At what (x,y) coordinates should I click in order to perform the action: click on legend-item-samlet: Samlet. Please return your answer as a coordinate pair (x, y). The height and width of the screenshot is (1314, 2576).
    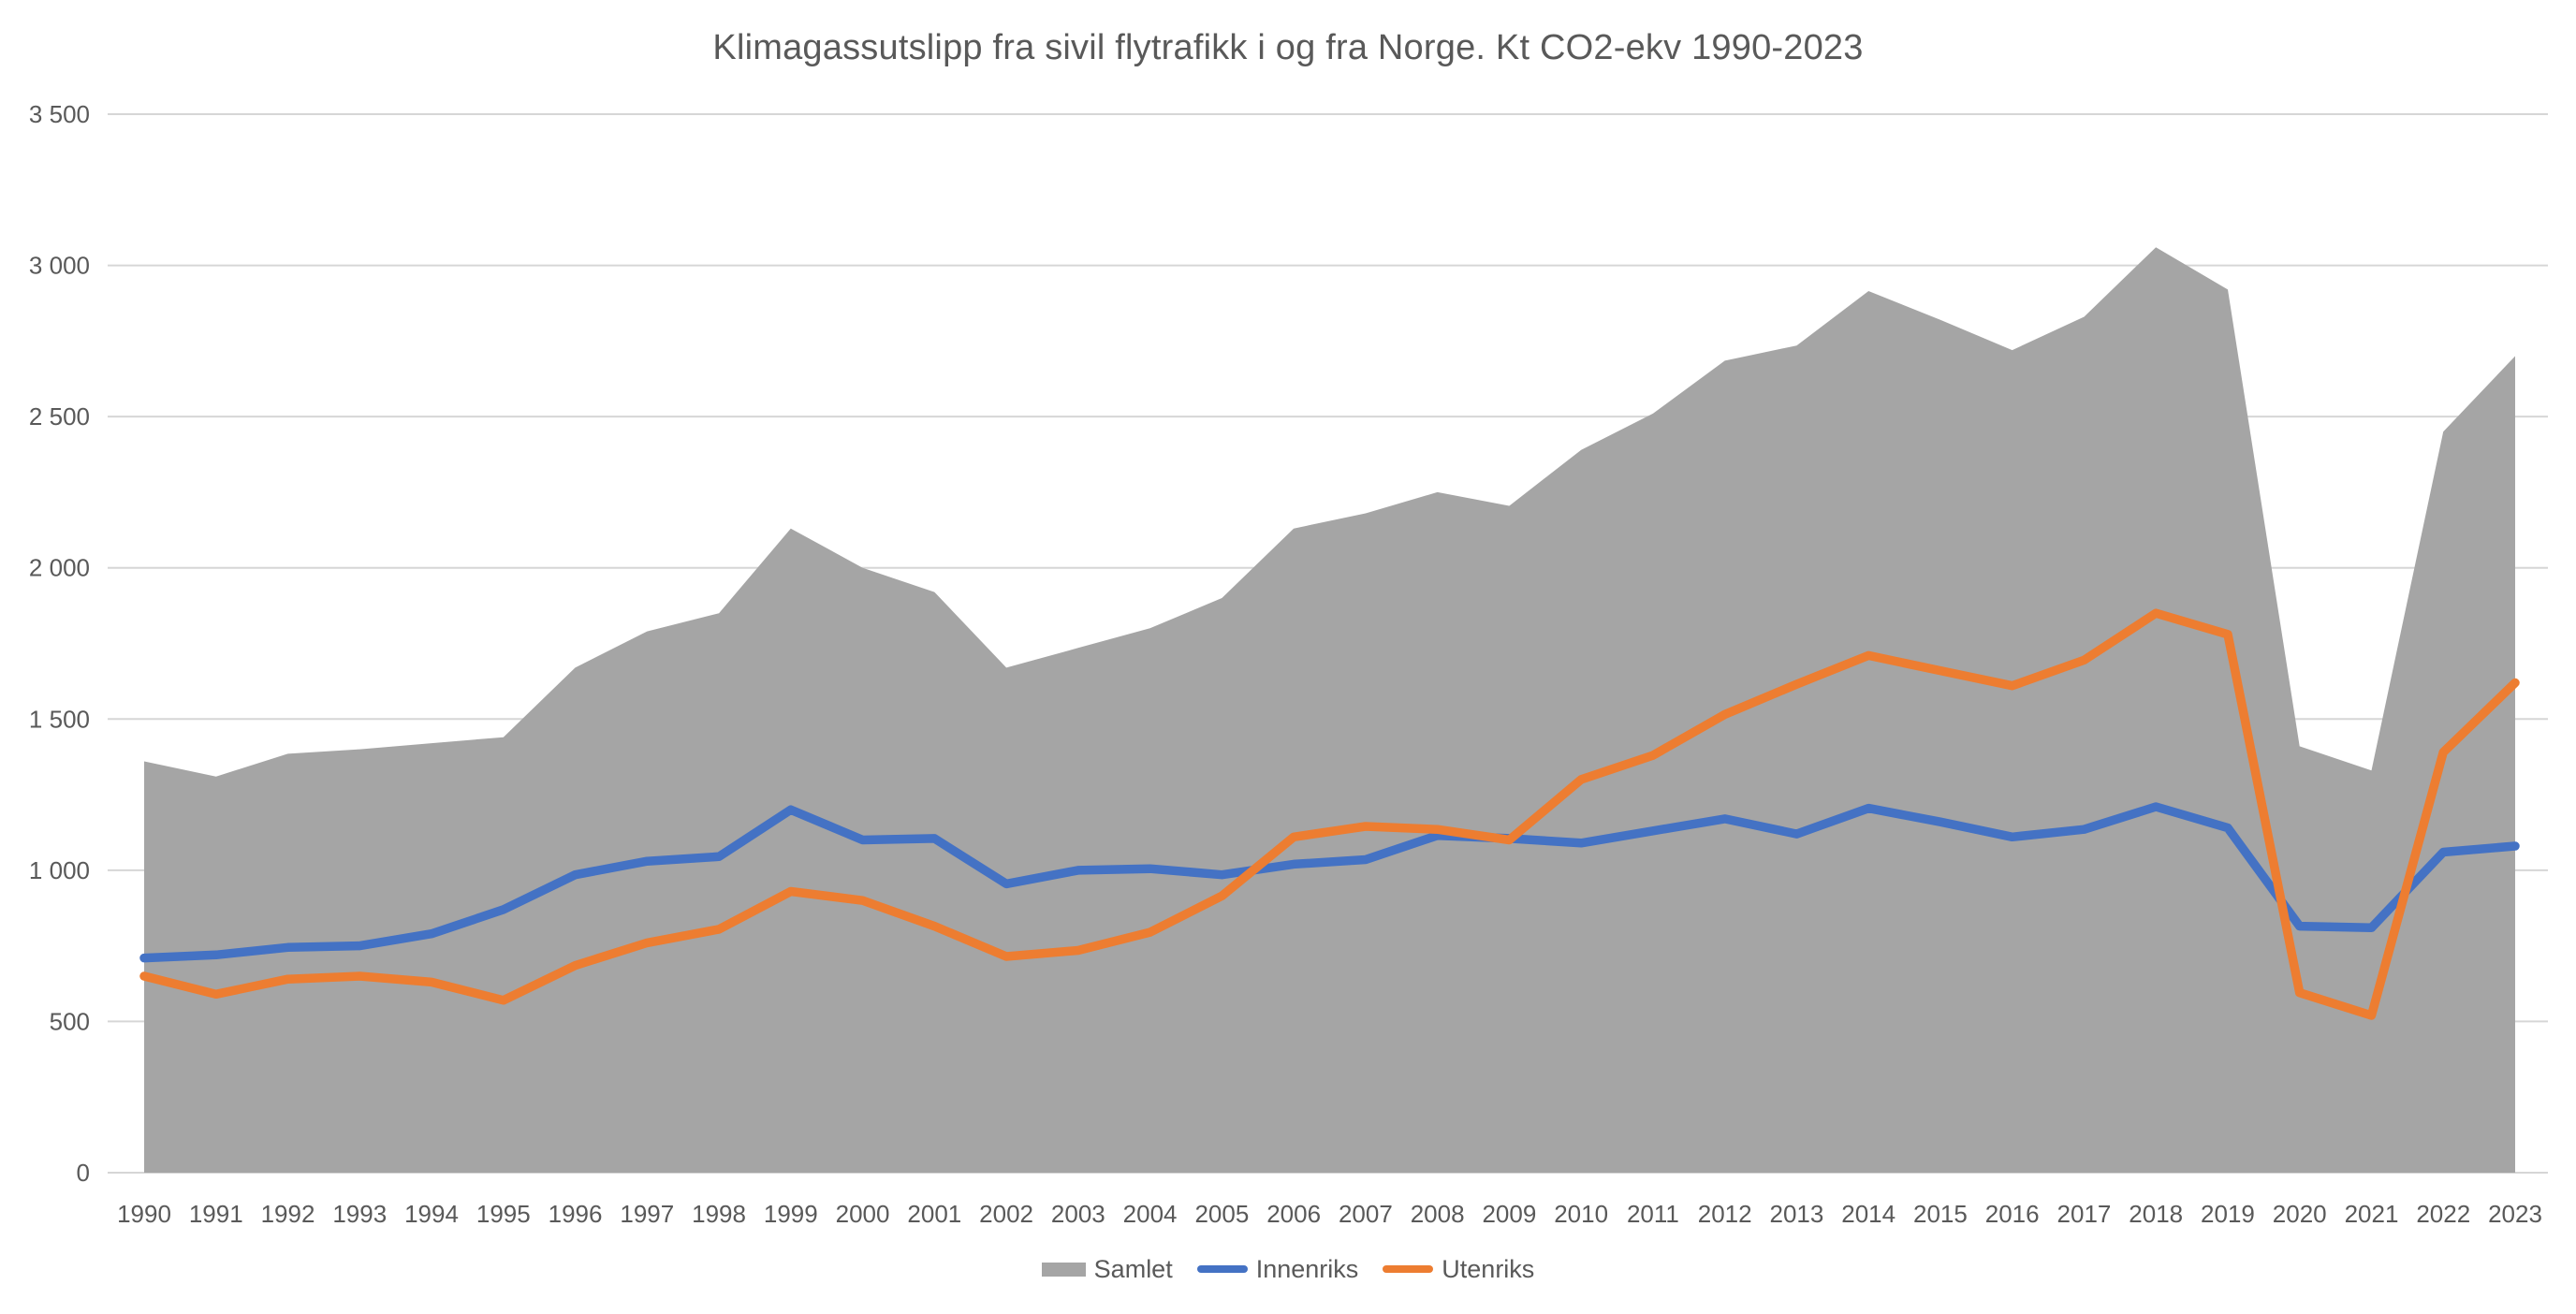
    Looking at the image, I should click on (1107, 1269).